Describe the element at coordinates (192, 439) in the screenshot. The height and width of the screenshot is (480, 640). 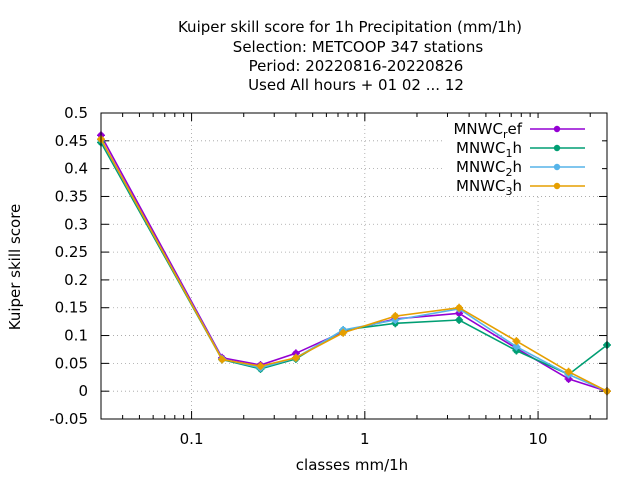
I see `x-tick-label: 0.1` at that location.